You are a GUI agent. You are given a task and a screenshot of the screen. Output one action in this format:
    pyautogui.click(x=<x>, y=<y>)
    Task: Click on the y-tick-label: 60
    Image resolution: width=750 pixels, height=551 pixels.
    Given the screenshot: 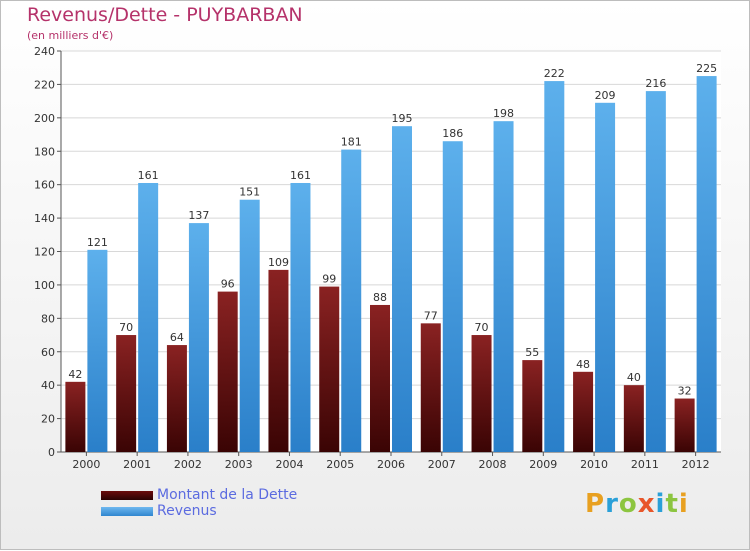 What is the action you would take?
    pyautogui.click(x=48, y=352)
    